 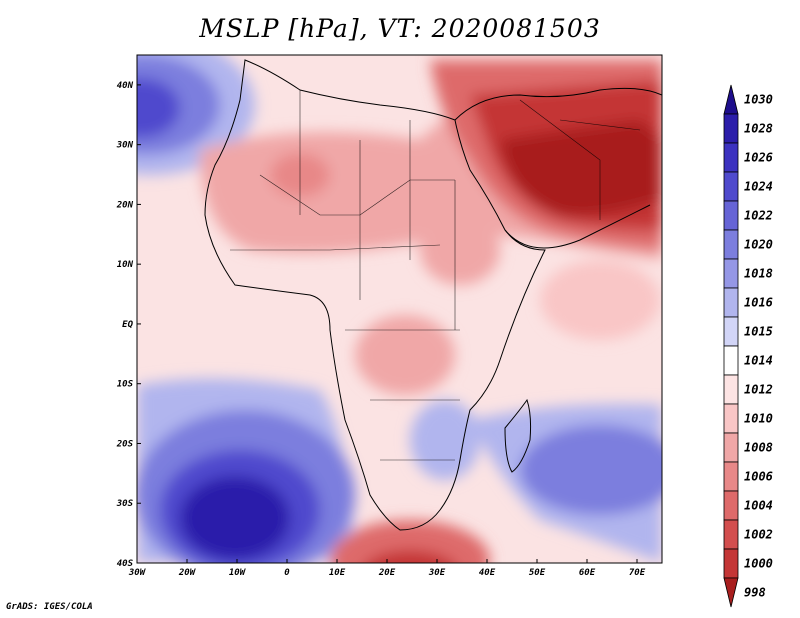 I want to click on colorbar-label: 1008, so click(x=758, y=448).